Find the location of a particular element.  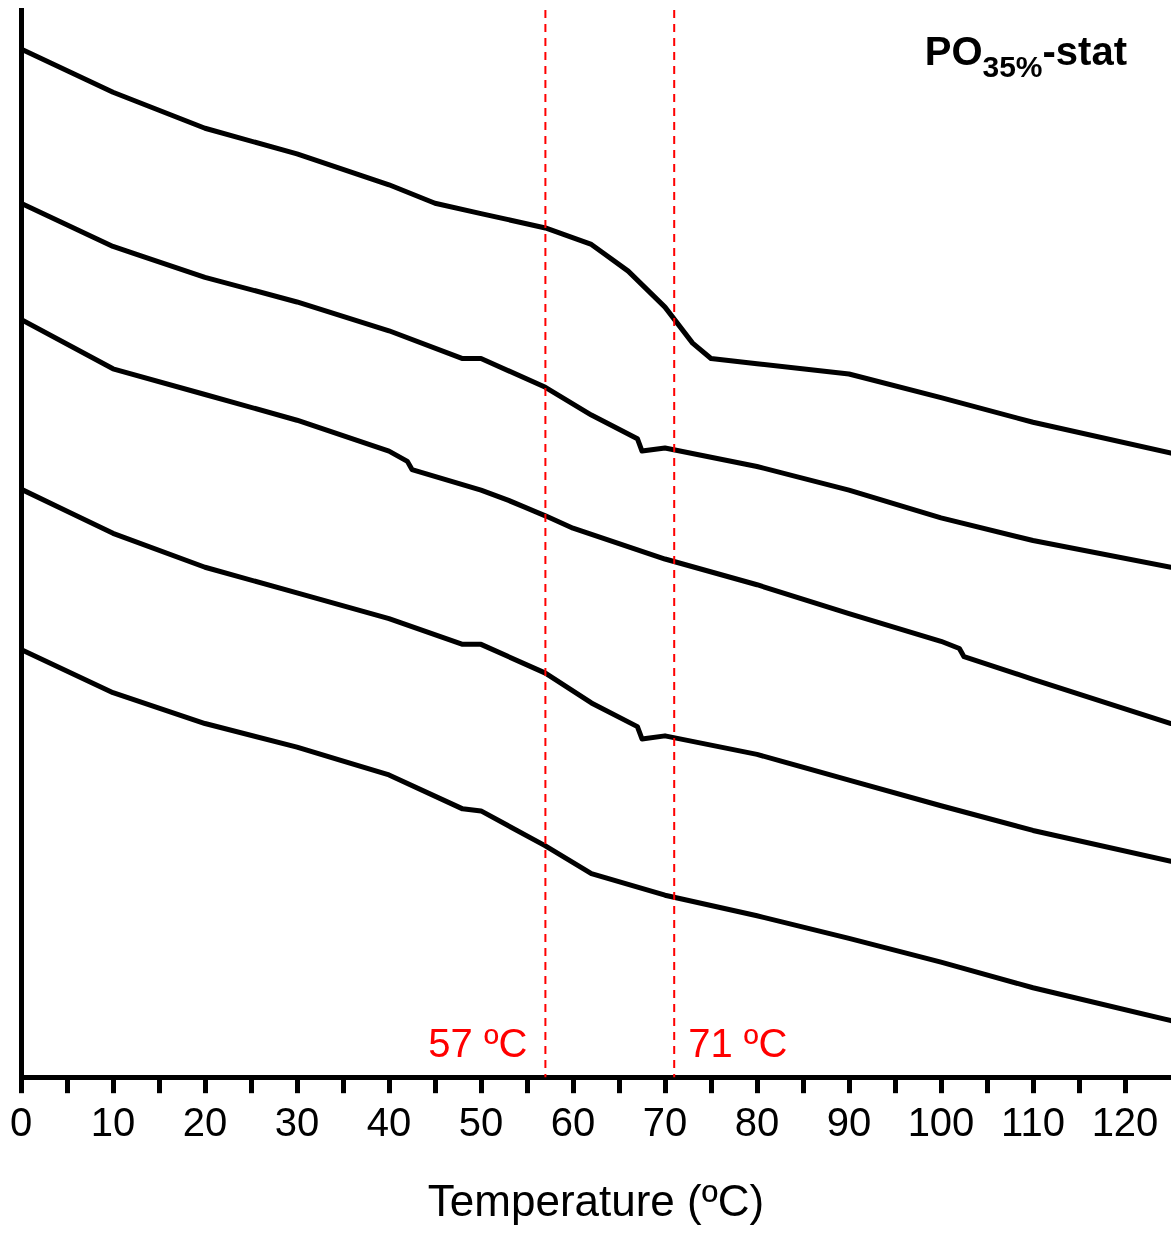

x-tick-label: 40 is located at coordinates (389, 1122).